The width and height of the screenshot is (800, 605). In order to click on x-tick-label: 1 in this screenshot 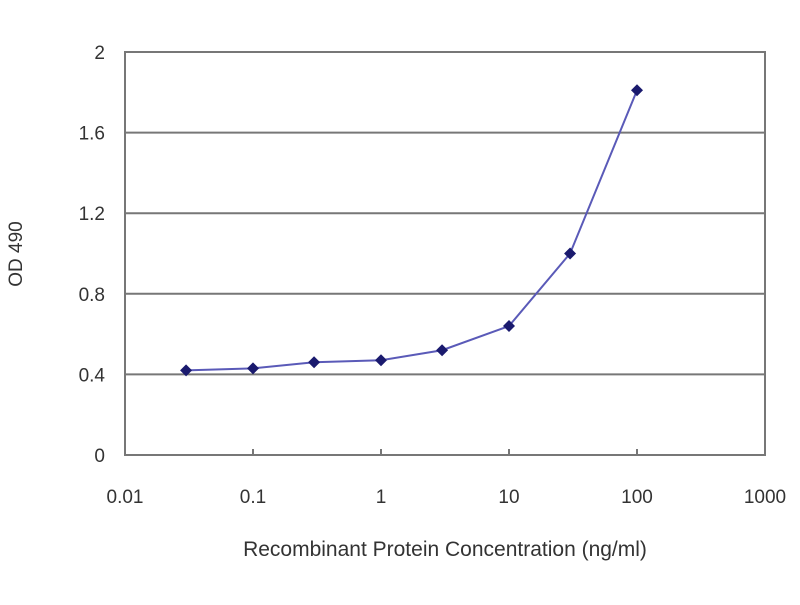, I will do `click(381, 497)`.